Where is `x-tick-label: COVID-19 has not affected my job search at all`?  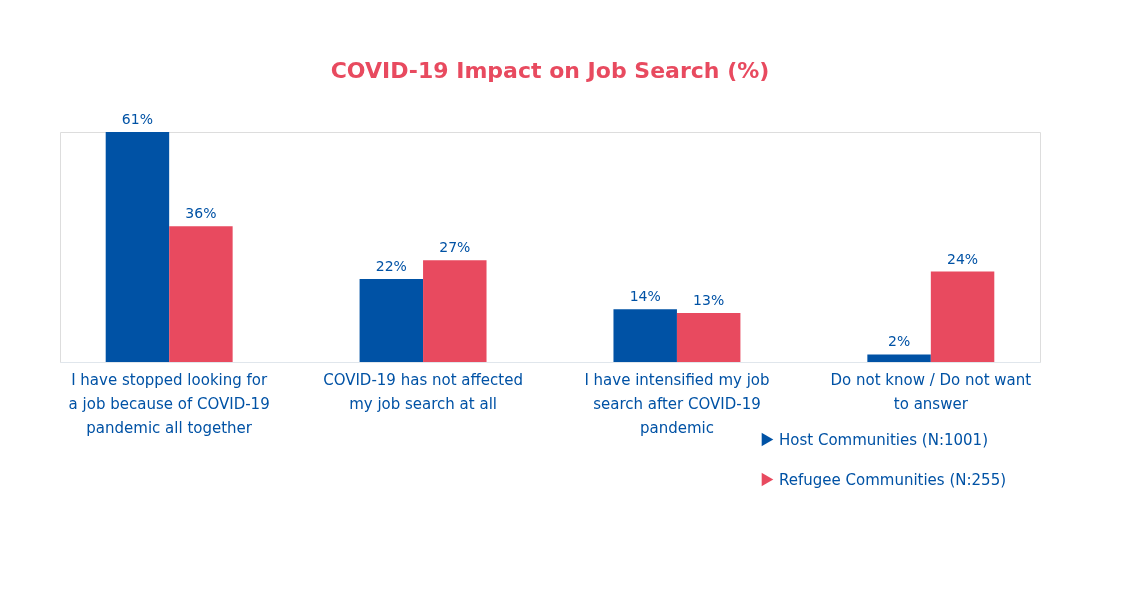 x-tick-label: COVID-19 has not affected my job search at all is located at coordinates (423, 391).